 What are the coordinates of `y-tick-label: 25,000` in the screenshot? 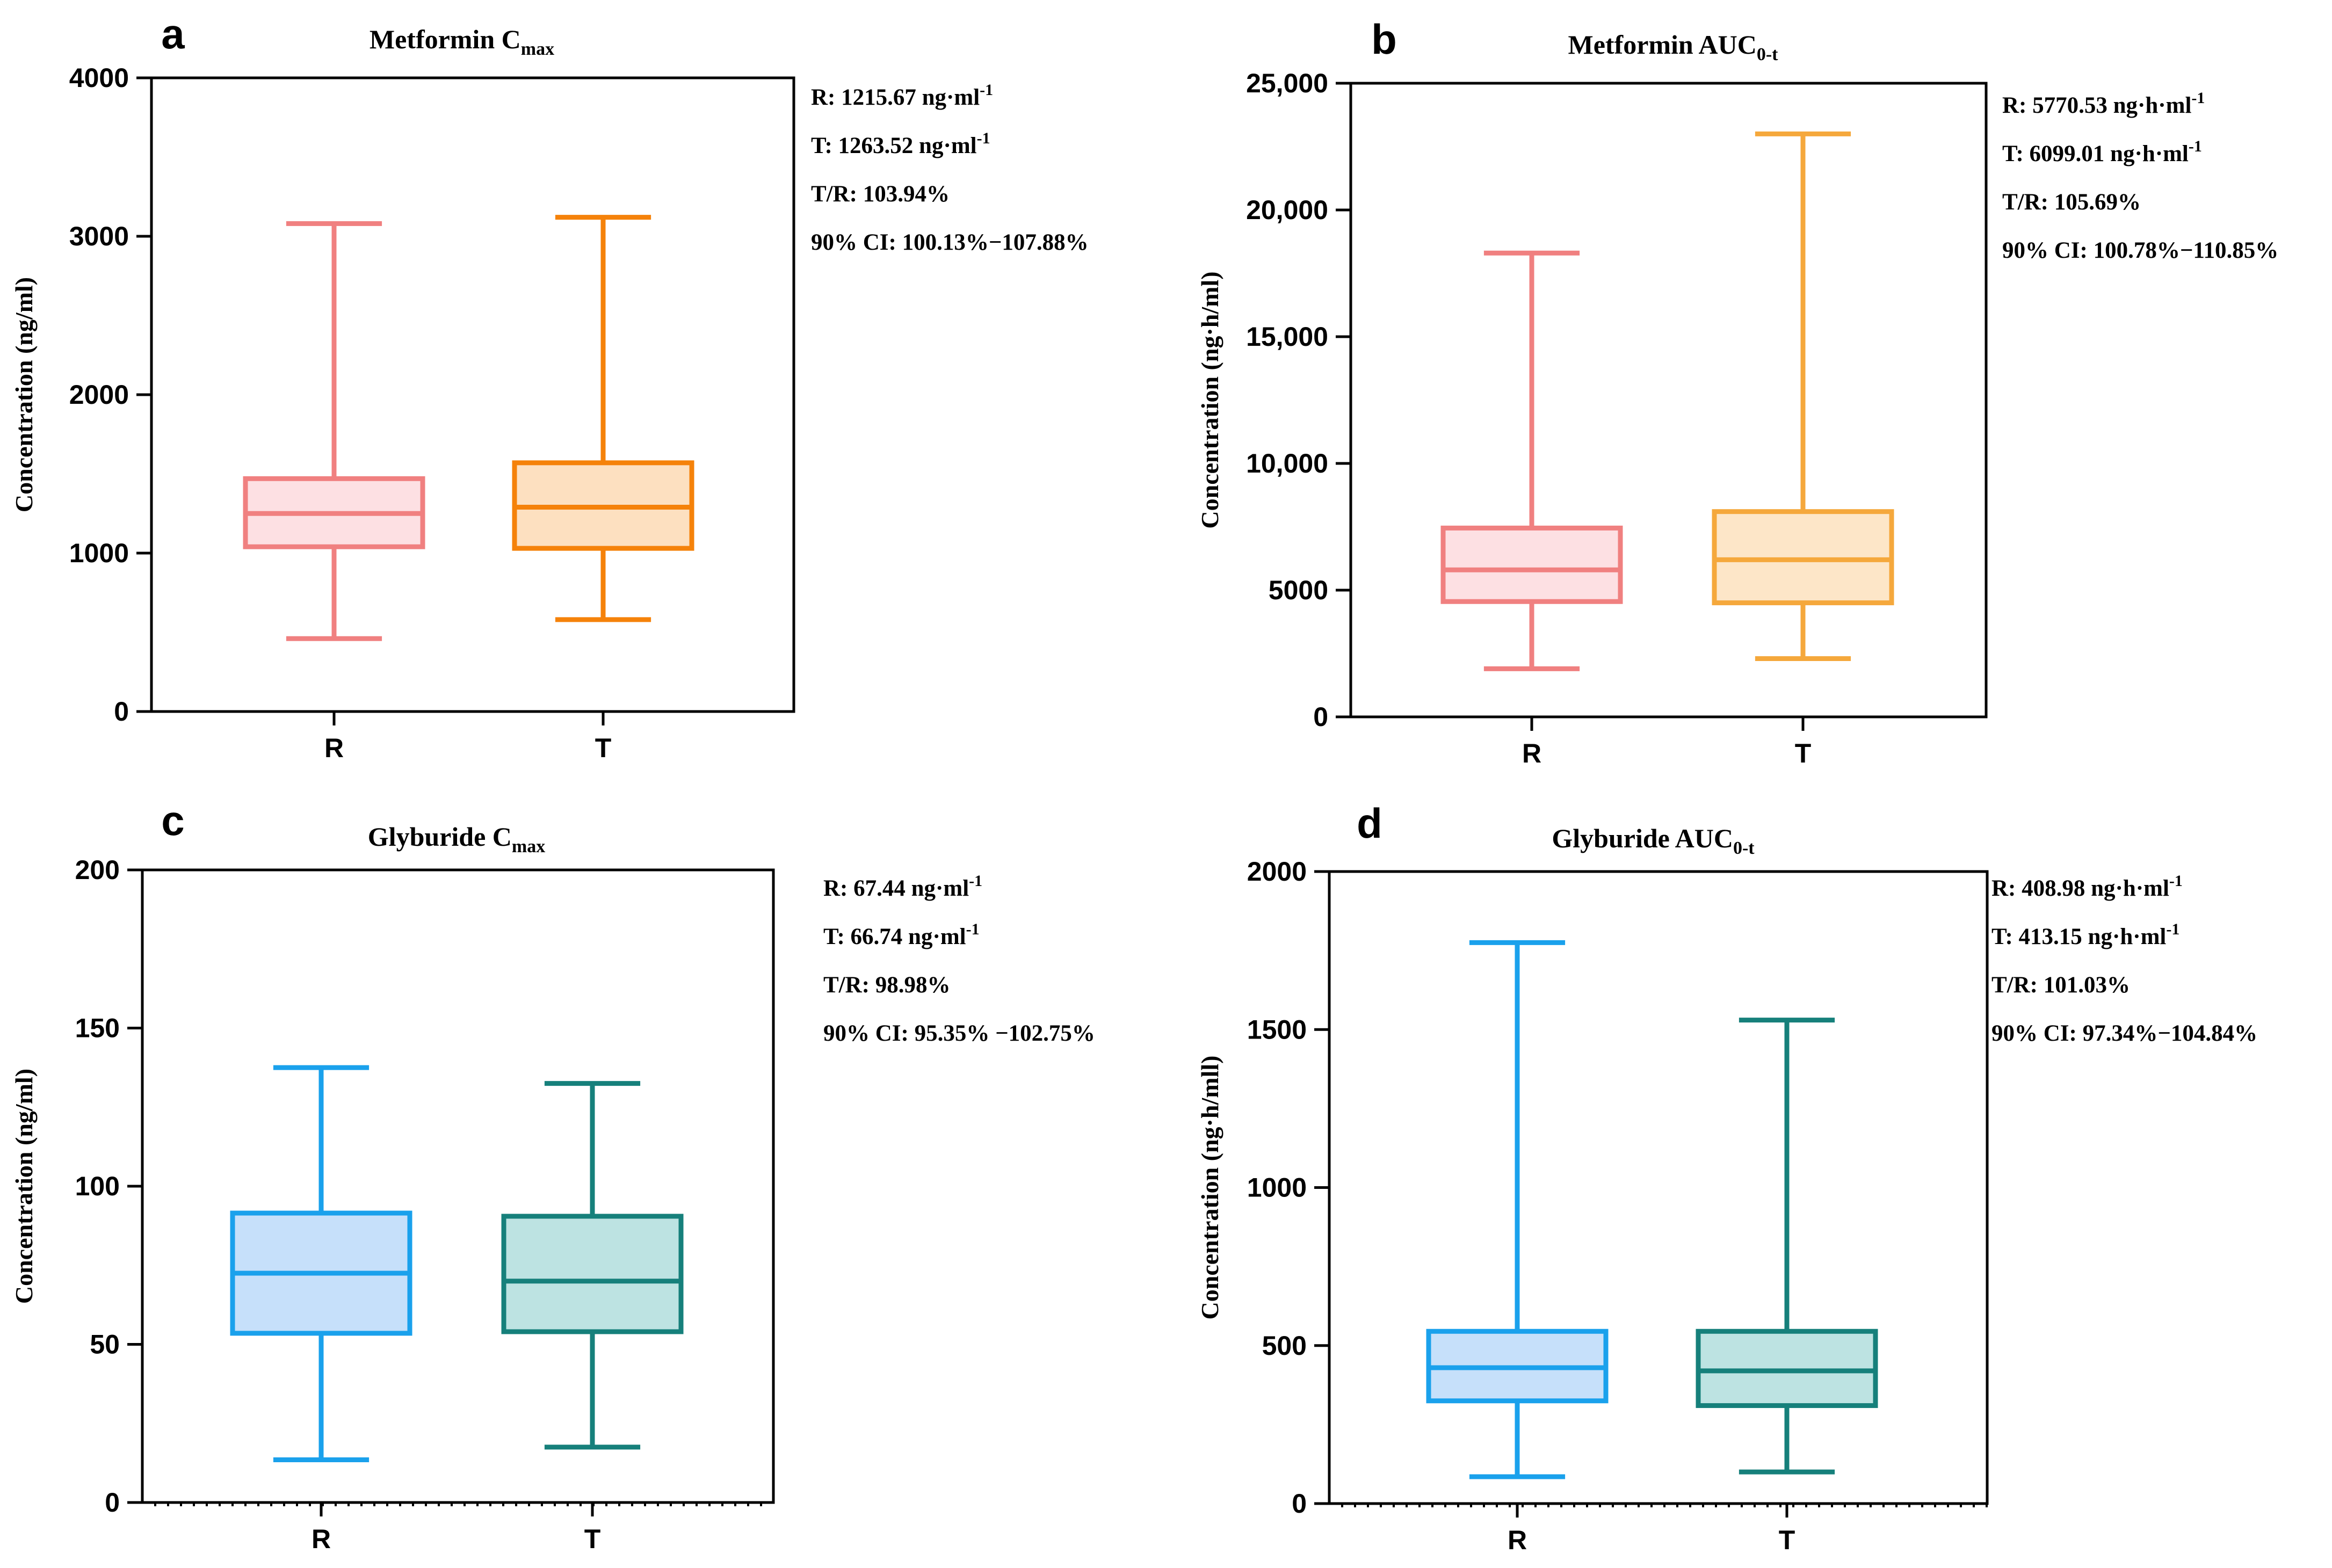 It's located at (1287, 83).